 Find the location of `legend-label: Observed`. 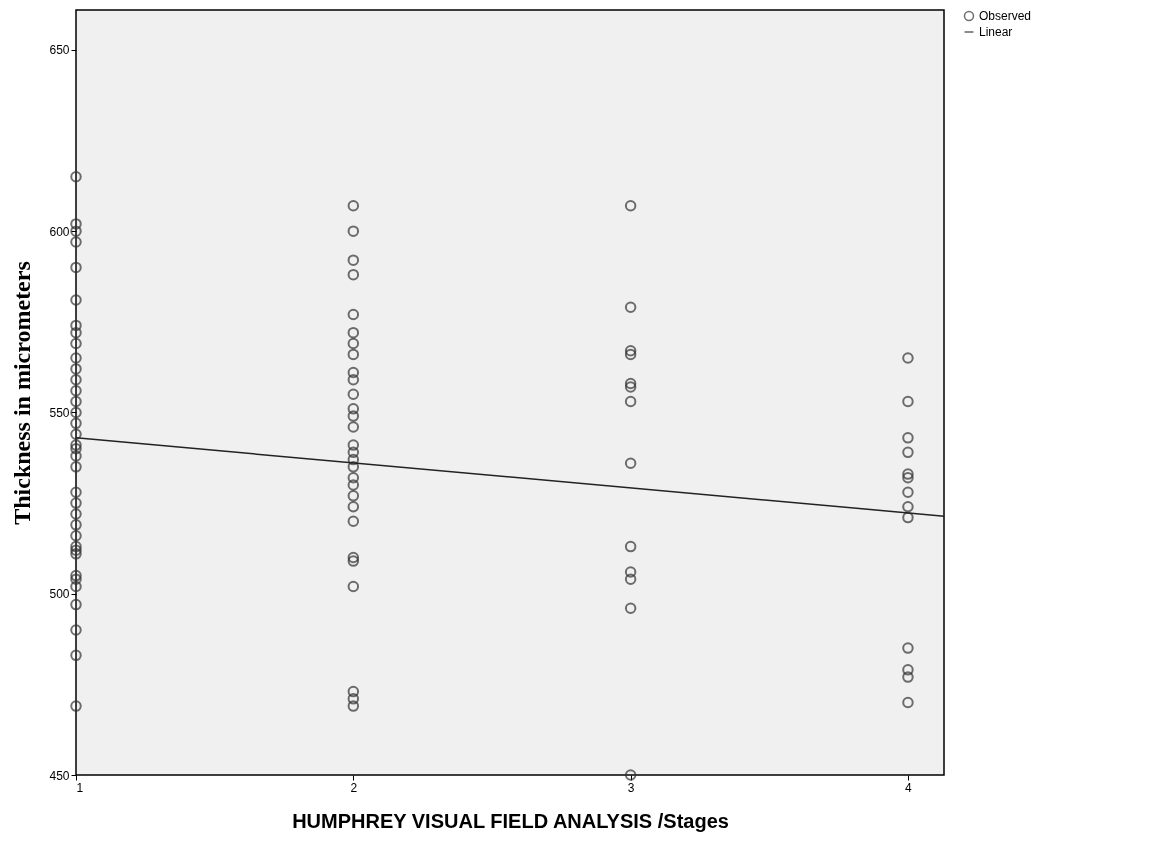

legend-label: Observed is located at coordinates (1005, 16).